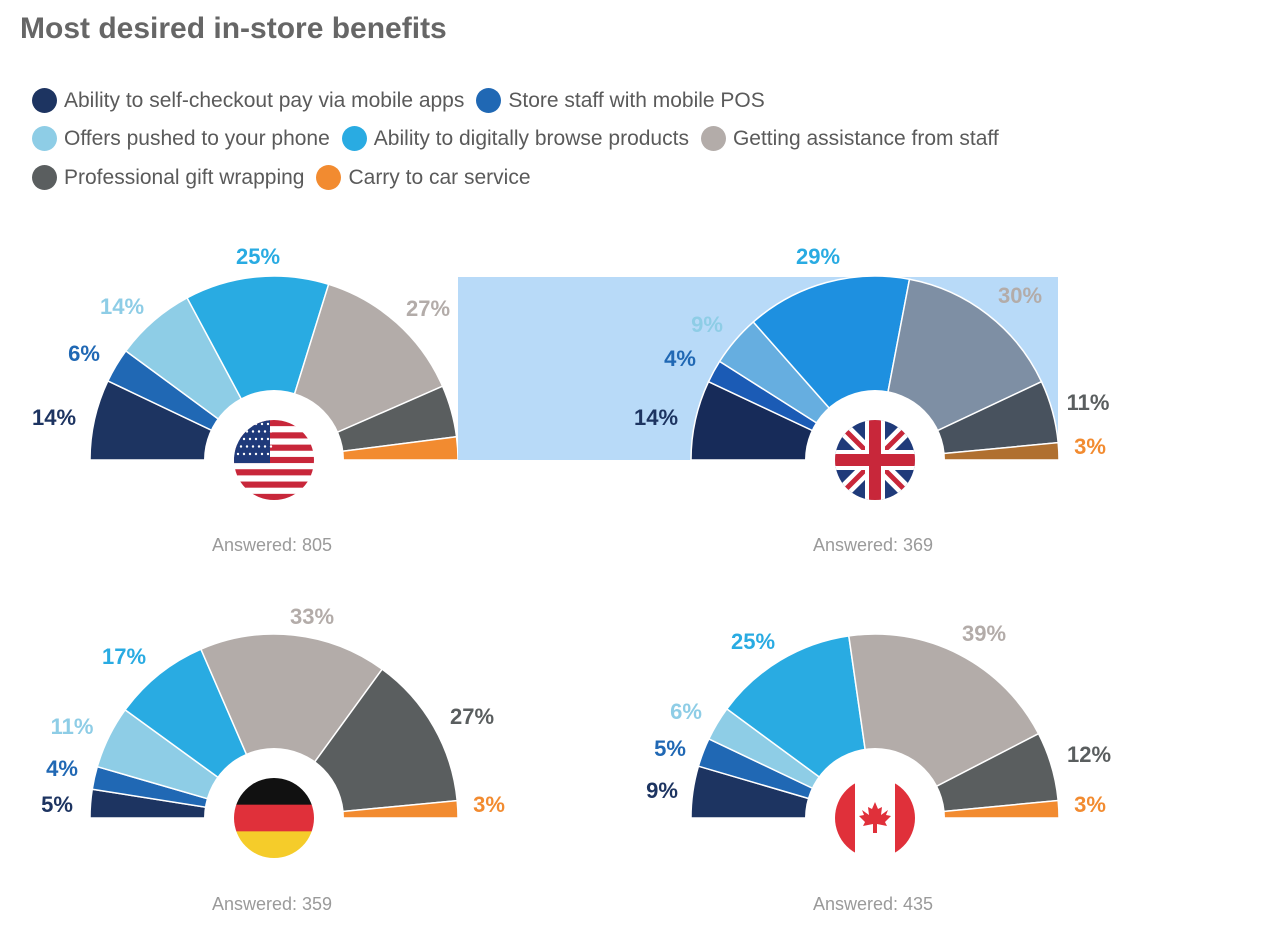  Describe the element at coordinates (531, 138) in the screenshot. I see `legend-label-digital-browse: Ability to digitally browse products` at that location.